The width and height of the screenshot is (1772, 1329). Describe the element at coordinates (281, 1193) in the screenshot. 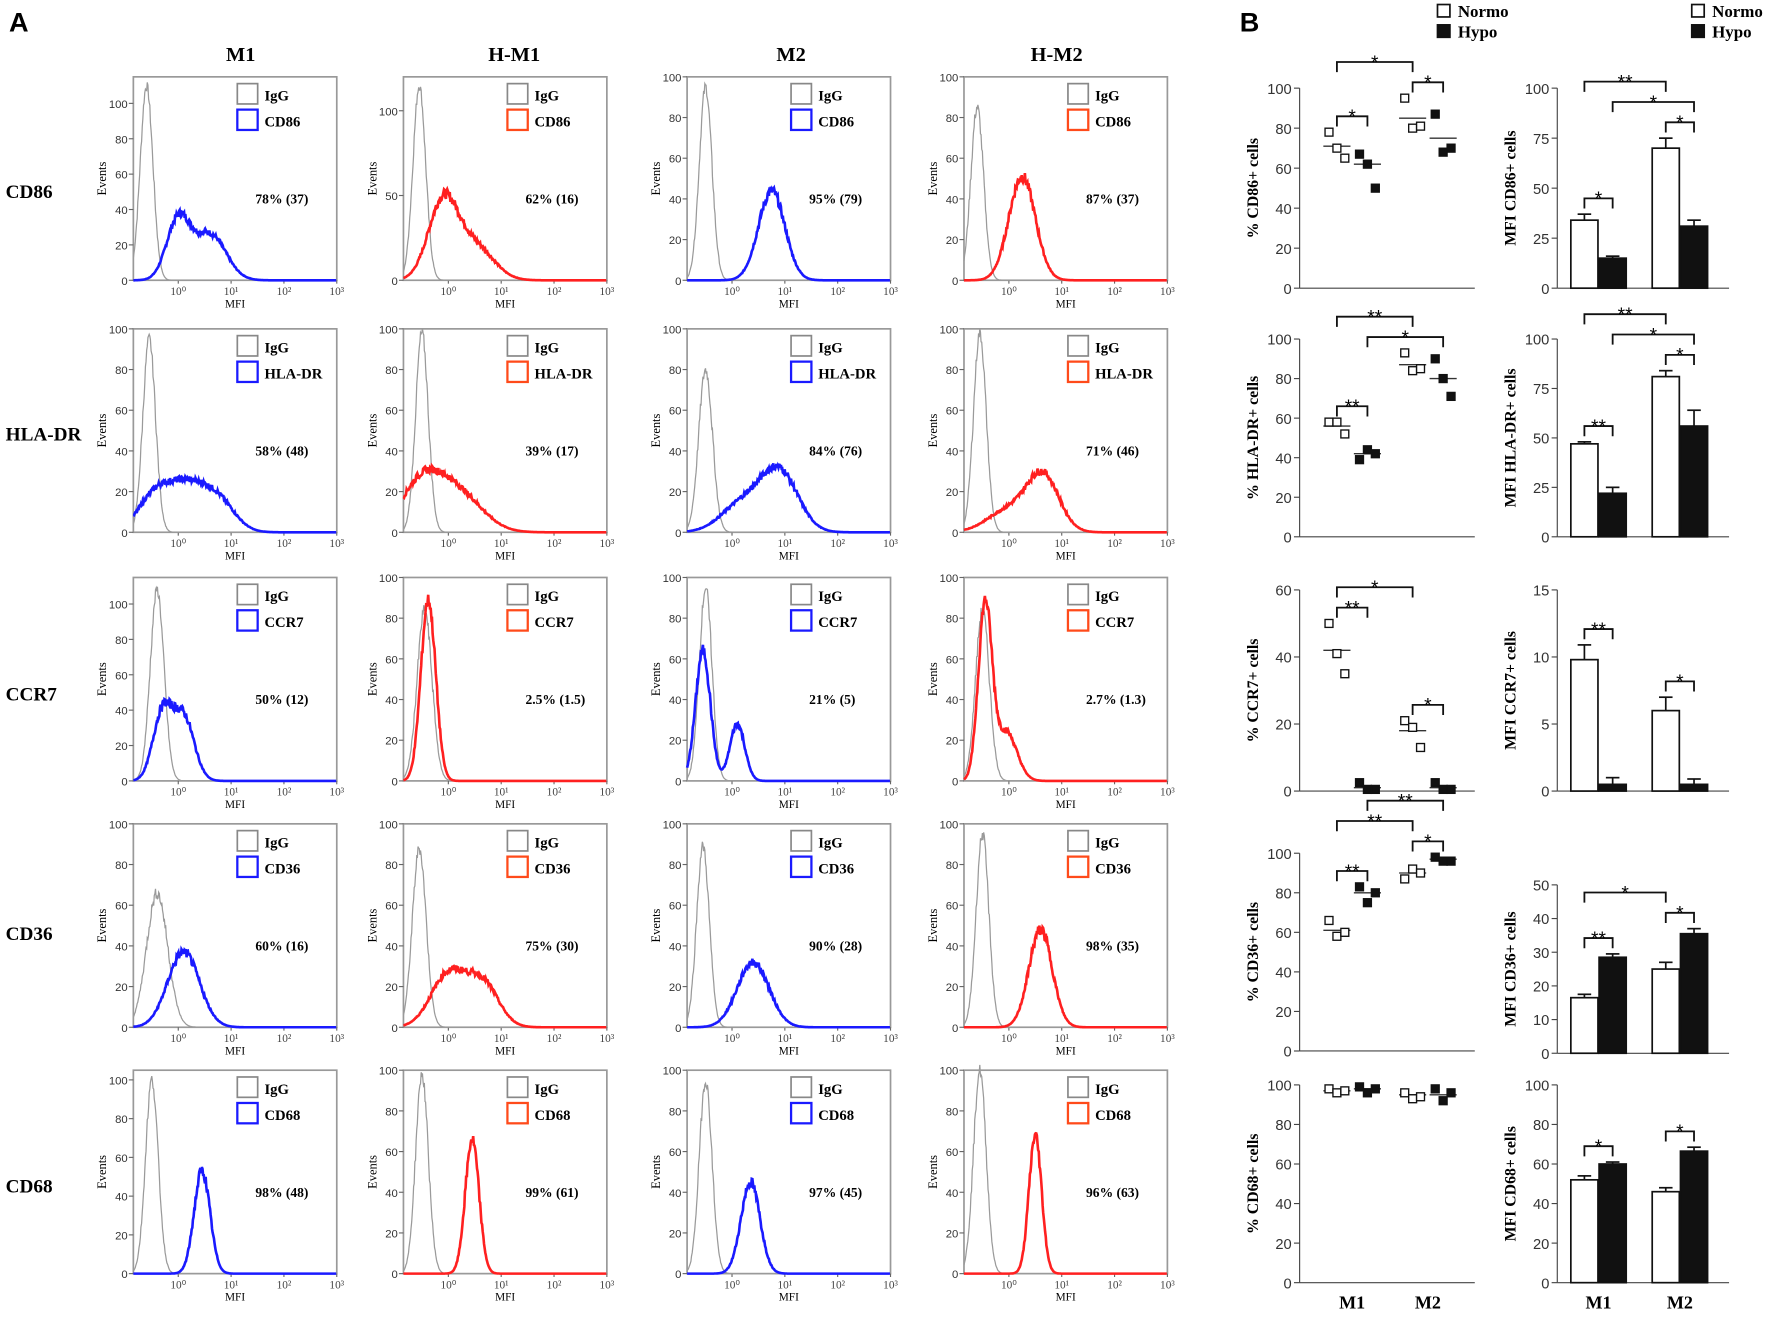

I see `percent-positive-label: 98% (48)` at that location.